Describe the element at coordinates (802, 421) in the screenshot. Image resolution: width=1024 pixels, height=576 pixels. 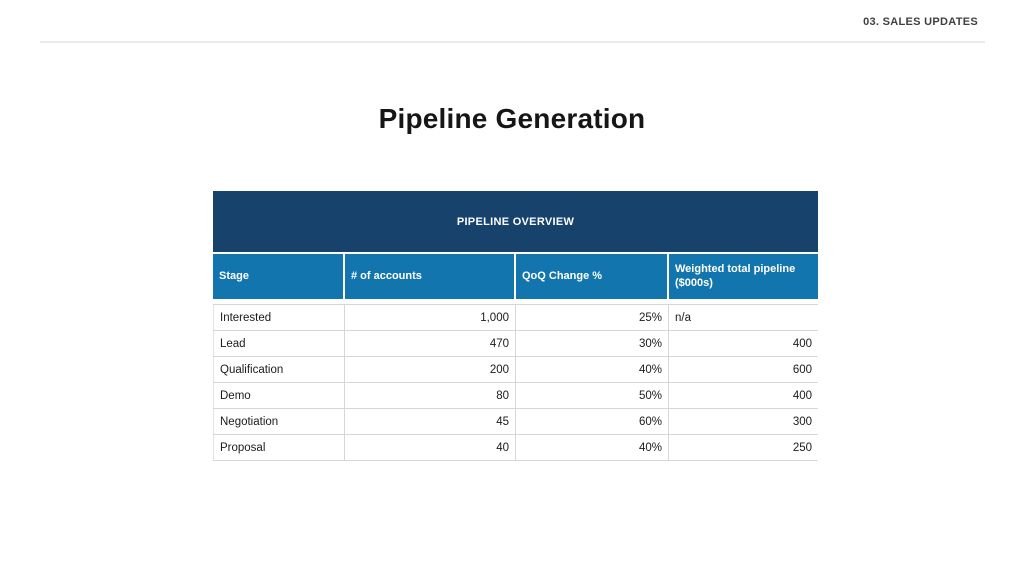
I see `cell-weighted: 300` at that location.